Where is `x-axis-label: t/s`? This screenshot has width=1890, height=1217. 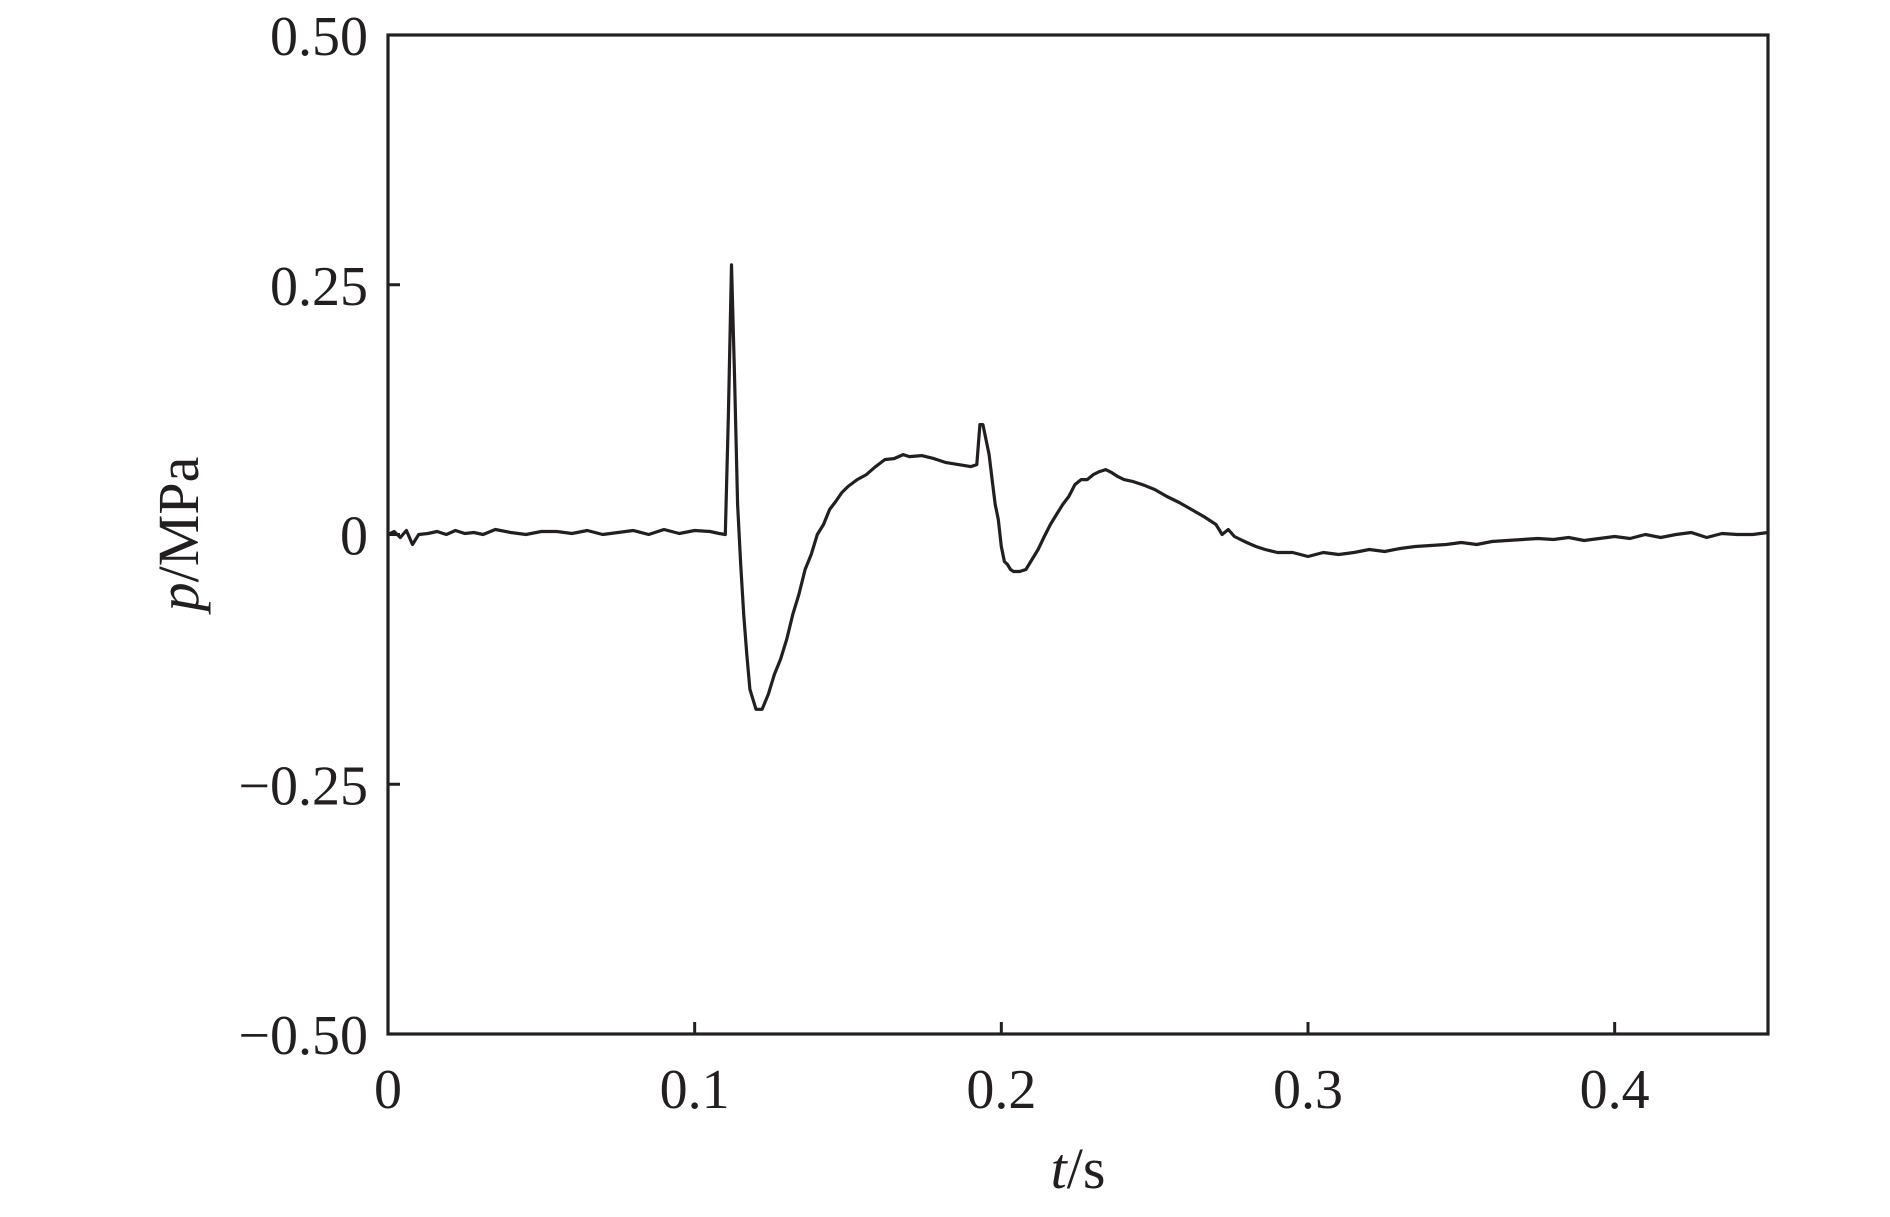 x-axis-label: t/s is located at coordinates (1078, 1168).